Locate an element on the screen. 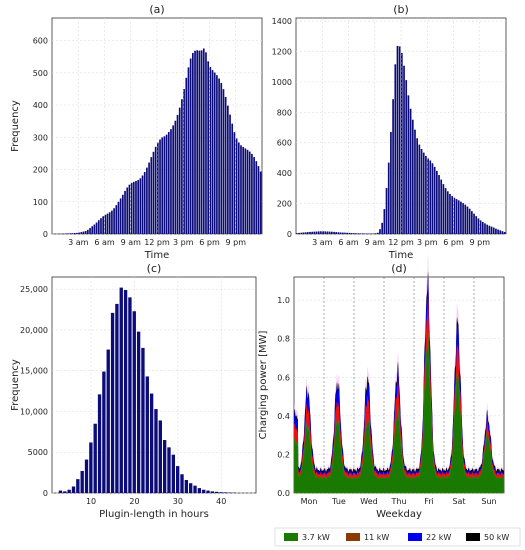 The height and width of the screenshot is (550, 525). legend-frame is located at coordinates (397, 537).